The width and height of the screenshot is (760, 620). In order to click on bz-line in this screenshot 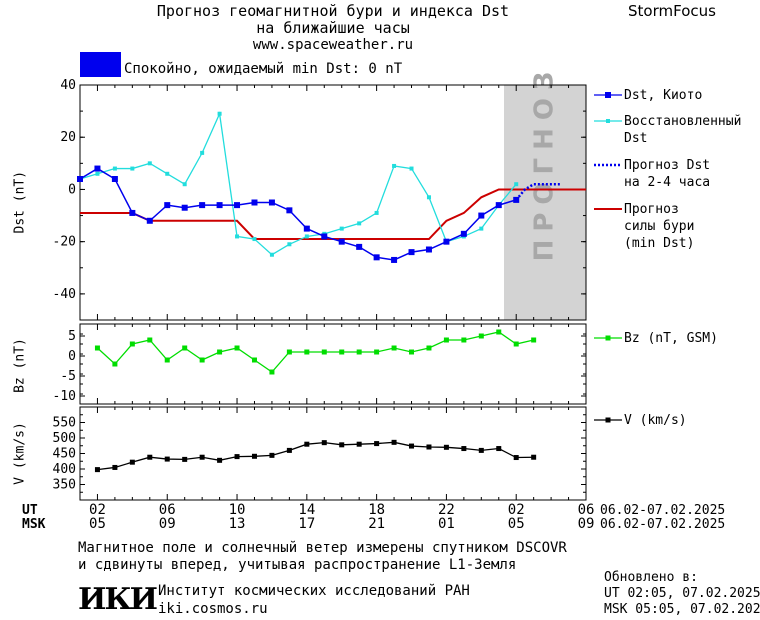, I will do `click(315, 352)`.